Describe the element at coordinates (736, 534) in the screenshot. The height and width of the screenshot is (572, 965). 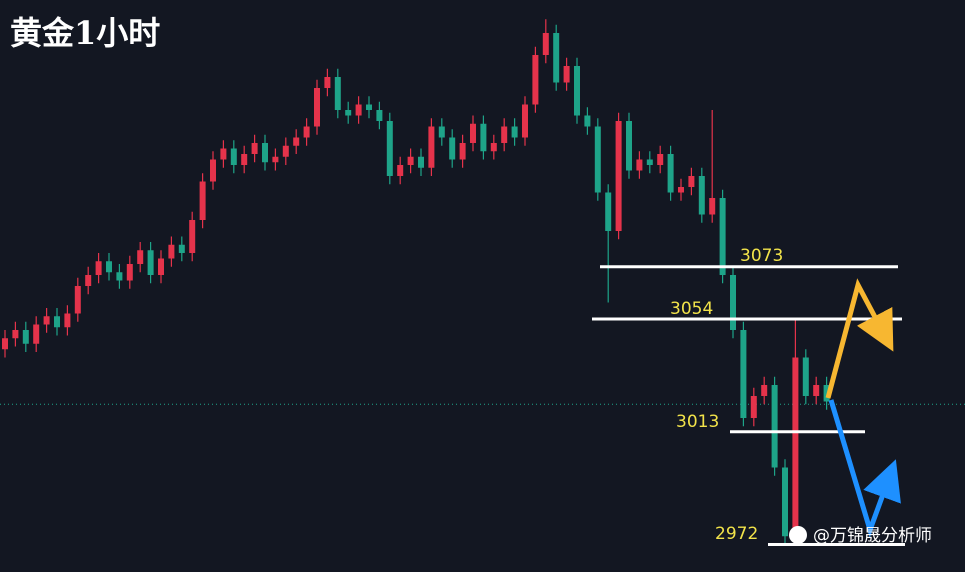
I see `level-label: 2972` at that location.